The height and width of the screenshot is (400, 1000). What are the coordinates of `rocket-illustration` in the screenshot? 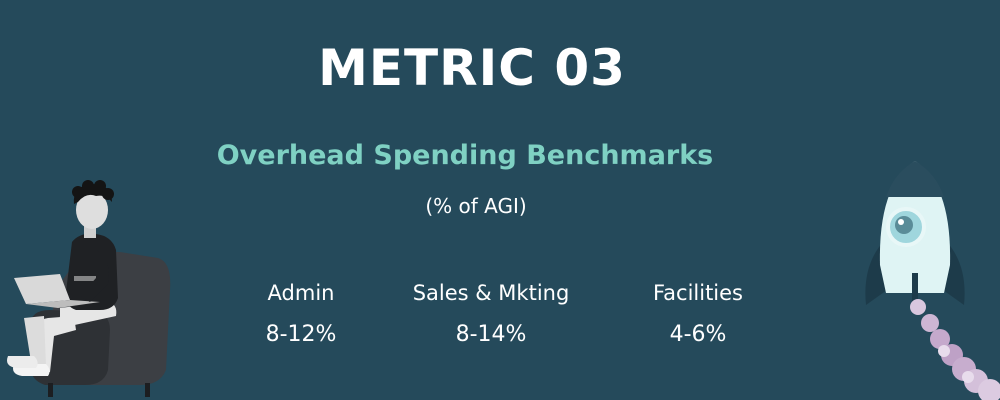 It's located at (932, 280).